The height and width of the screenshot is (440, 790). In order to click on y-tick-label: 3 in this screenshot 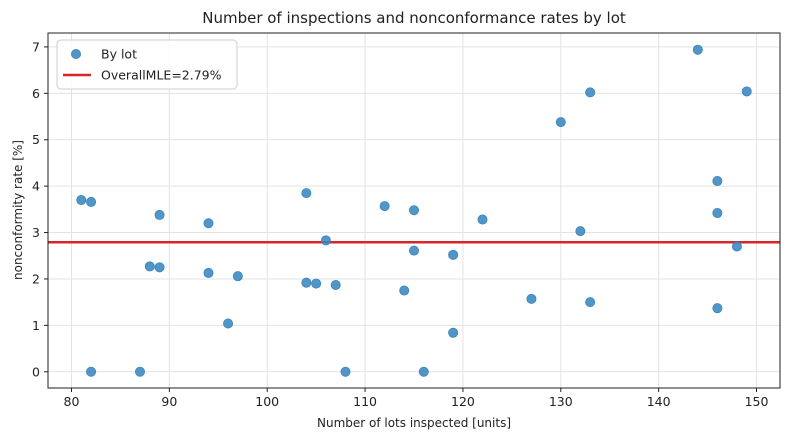, I will do `click(36, 232)`.